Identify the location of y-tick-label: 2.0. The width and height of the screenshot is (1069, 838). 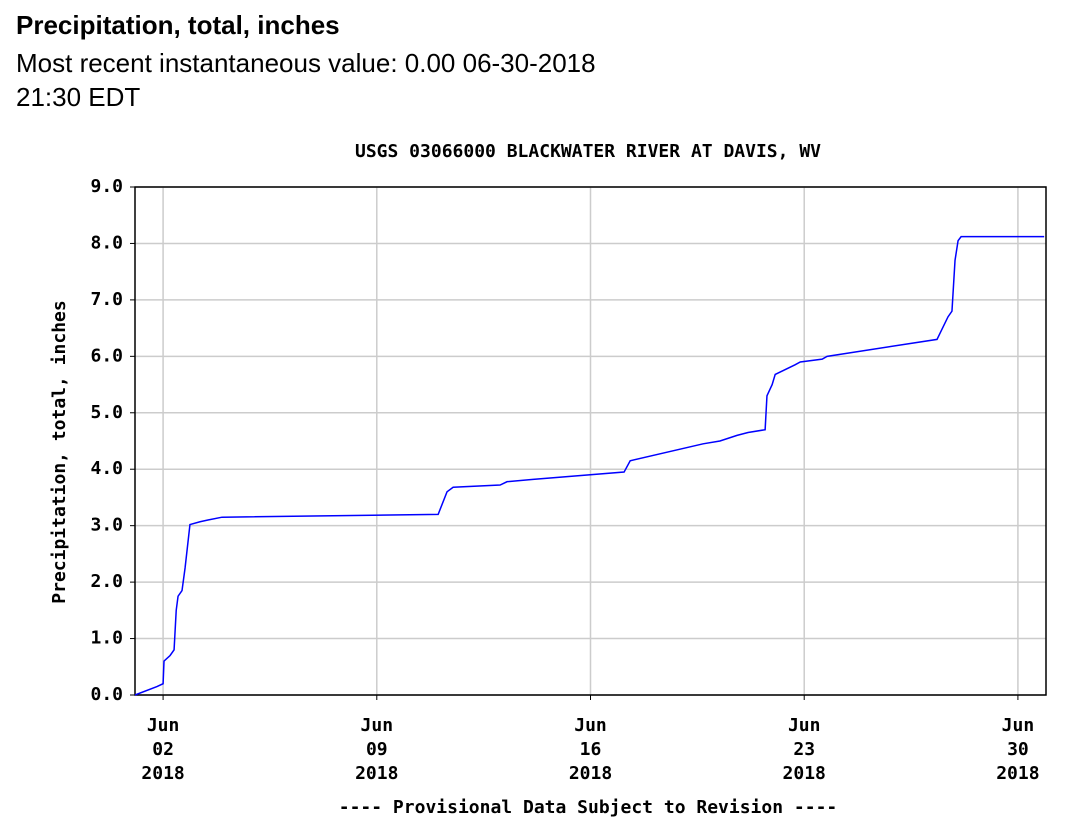
(106, 581).